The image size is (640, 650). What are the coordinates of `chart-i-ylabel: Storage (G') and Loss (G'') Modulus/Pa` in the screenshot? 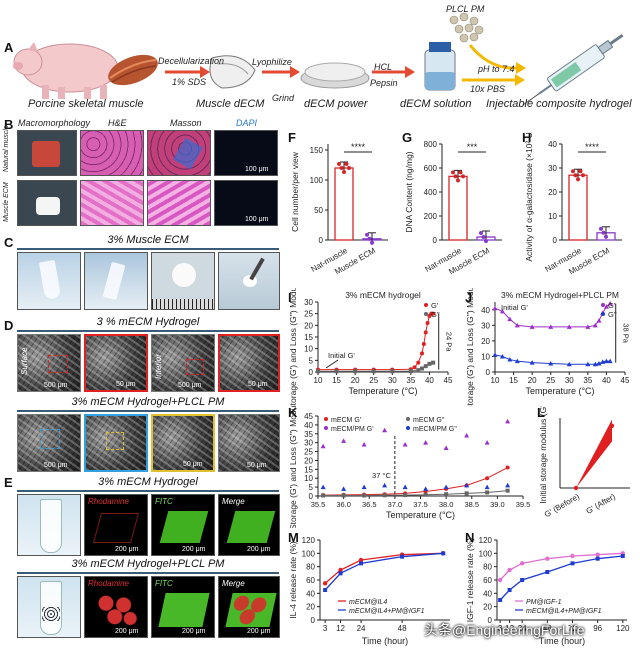 It's located at (293, 347).